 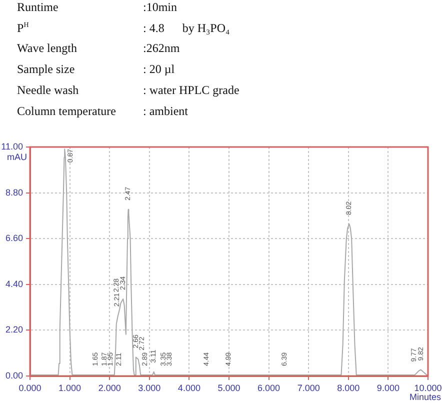 What do you see at coordinates (14, 283) in the screenshot?
I see `y-tick-label: 4.40` at bounding box center [14, 283].